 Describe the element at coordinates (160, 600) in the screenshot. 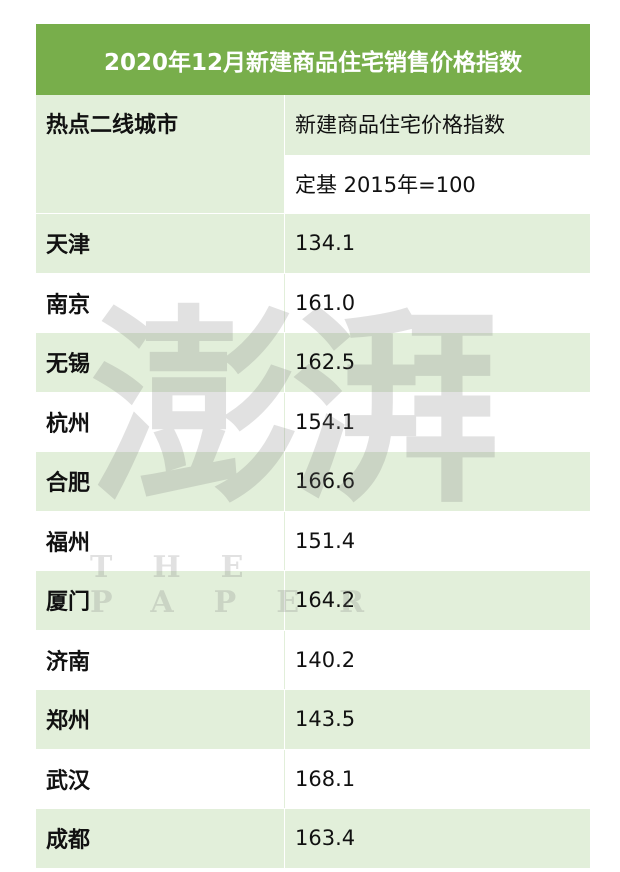

I see `city-cell: 厦门` at that location.